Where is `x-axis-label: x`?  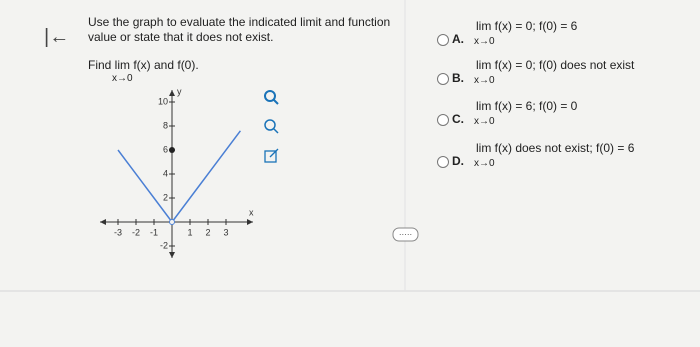 x-axis-label: x is located at coordinates (251, 212).